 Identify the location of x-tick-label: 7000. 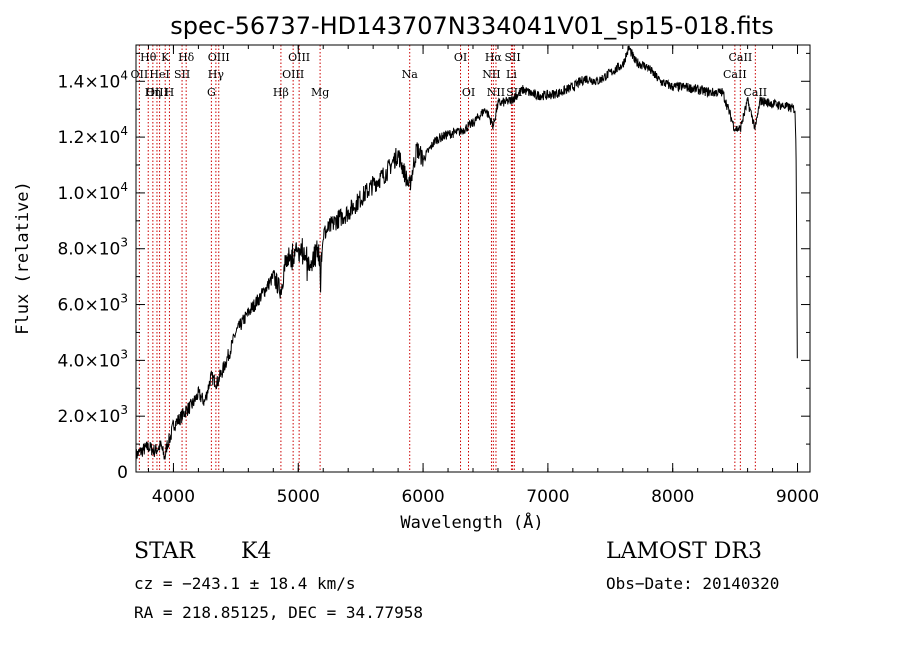
(547, 497).